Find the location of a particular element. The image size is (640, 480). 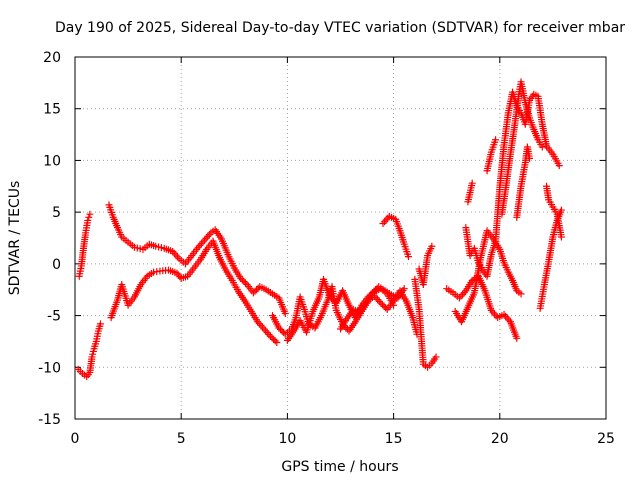

y-tick-label: -5 is located at coordinates (54, 317).